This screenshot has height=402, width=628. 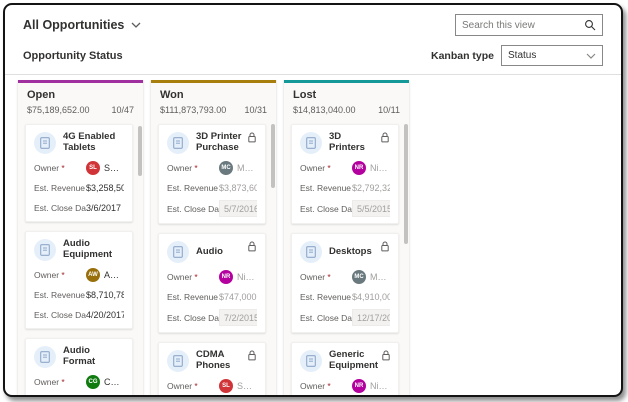 I want to click on close-date-value: 7/2/2015, so click(x=240, y=317).